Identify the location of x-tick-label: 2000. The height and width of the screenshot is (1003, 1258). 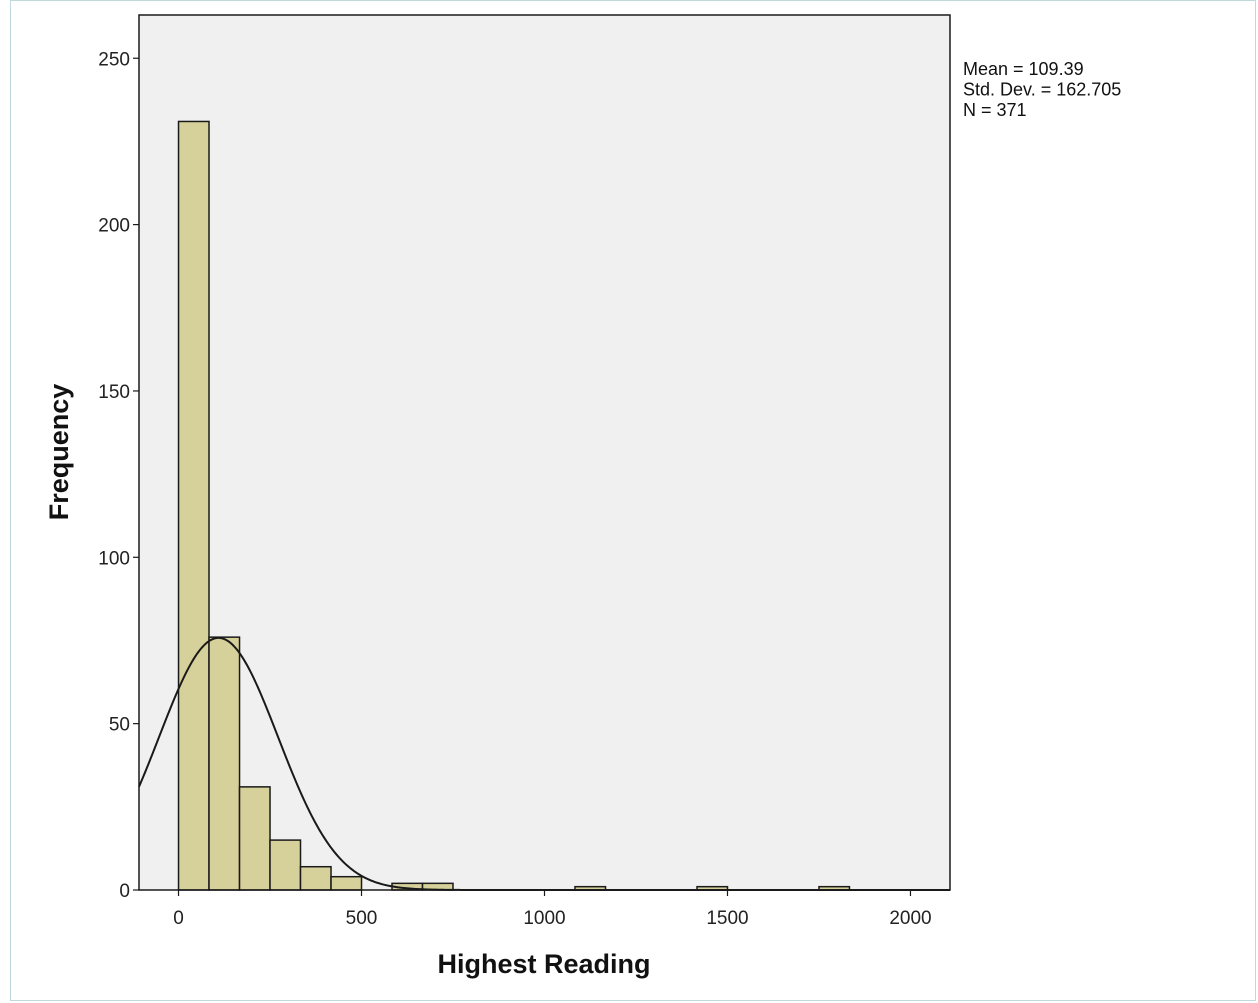
(910, 918).